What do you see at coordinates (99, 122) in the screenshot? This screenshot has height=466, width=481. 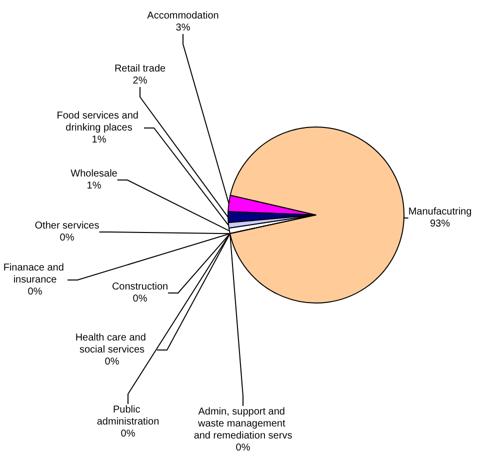 I see `slice-label: Food services and drinking places` at bounding box center [99, 122].